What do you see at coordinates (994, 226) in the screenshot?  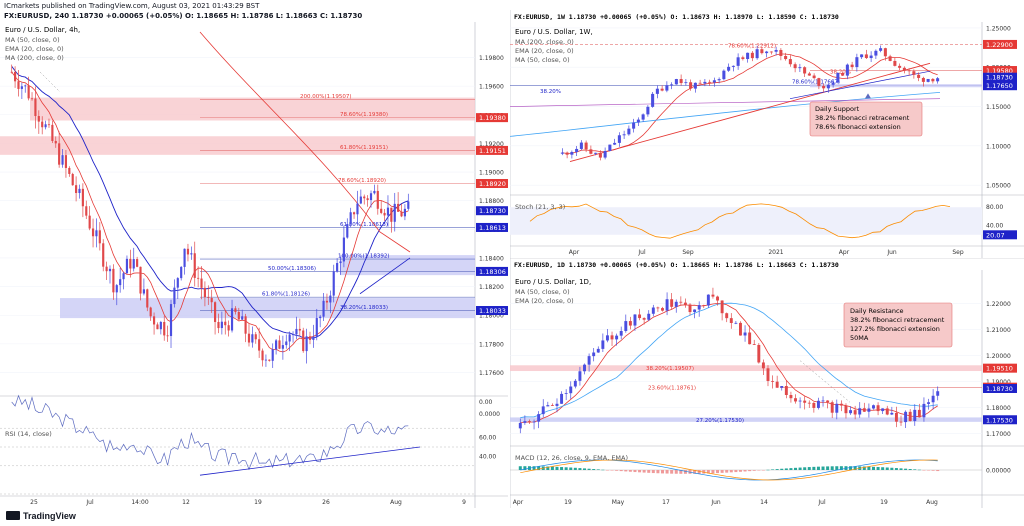 I see `stoch-axis-label: 40.00` at bounding box center [994, 226].